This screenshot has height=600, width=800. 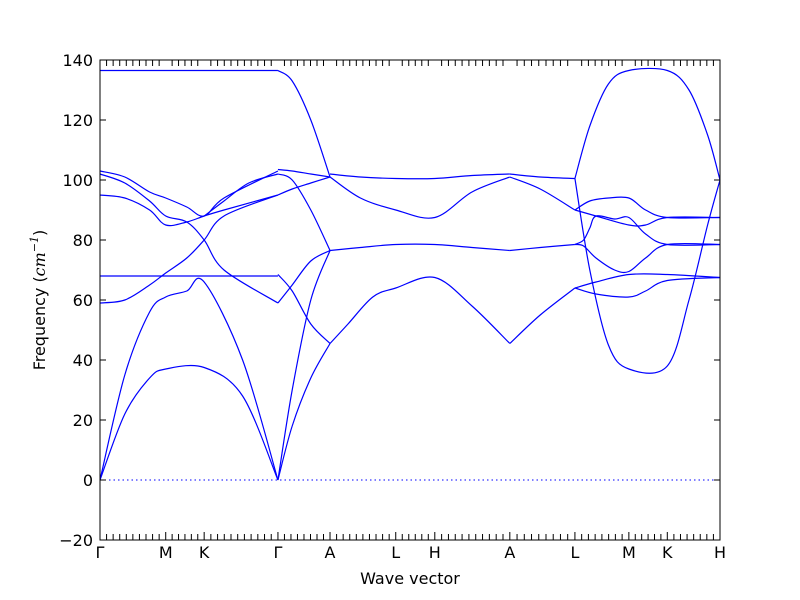 What do you see at coordinates (39, 323) in the screenshot?
I see `y-axis-label-prefix: Frequency (` at bounding box center [39, 323].